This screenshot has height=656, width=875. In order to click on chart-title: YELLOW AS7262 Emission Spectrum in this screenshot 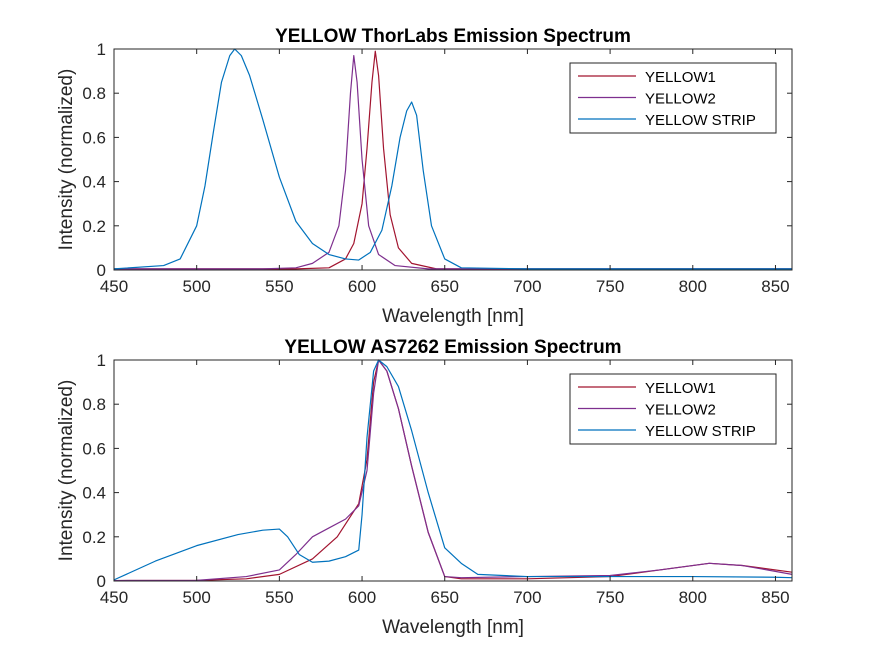, I will do `click(452, 347)`.